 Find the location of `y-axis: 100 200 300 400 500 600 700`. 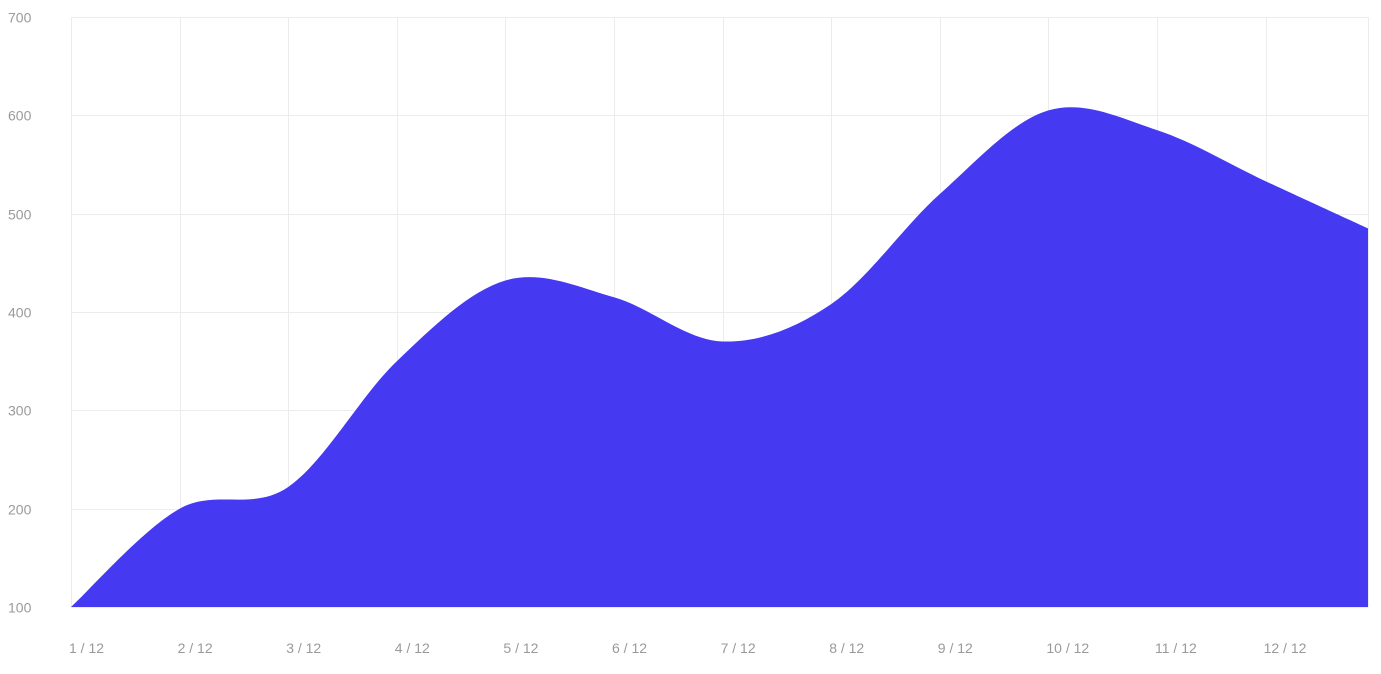

y-axis: 100 200 300 400 500 600 700 is located at coordinates (20, 313).